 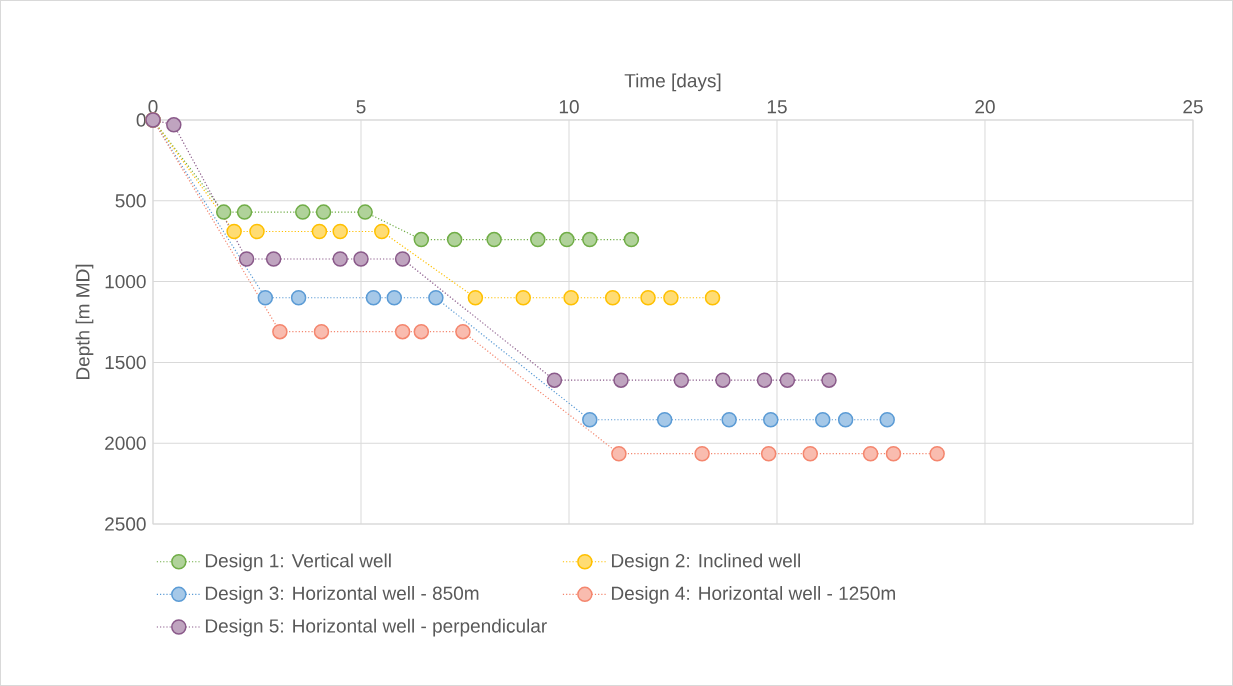 I want to click on y-tick-label: 1500, so click(x=125, y=362).